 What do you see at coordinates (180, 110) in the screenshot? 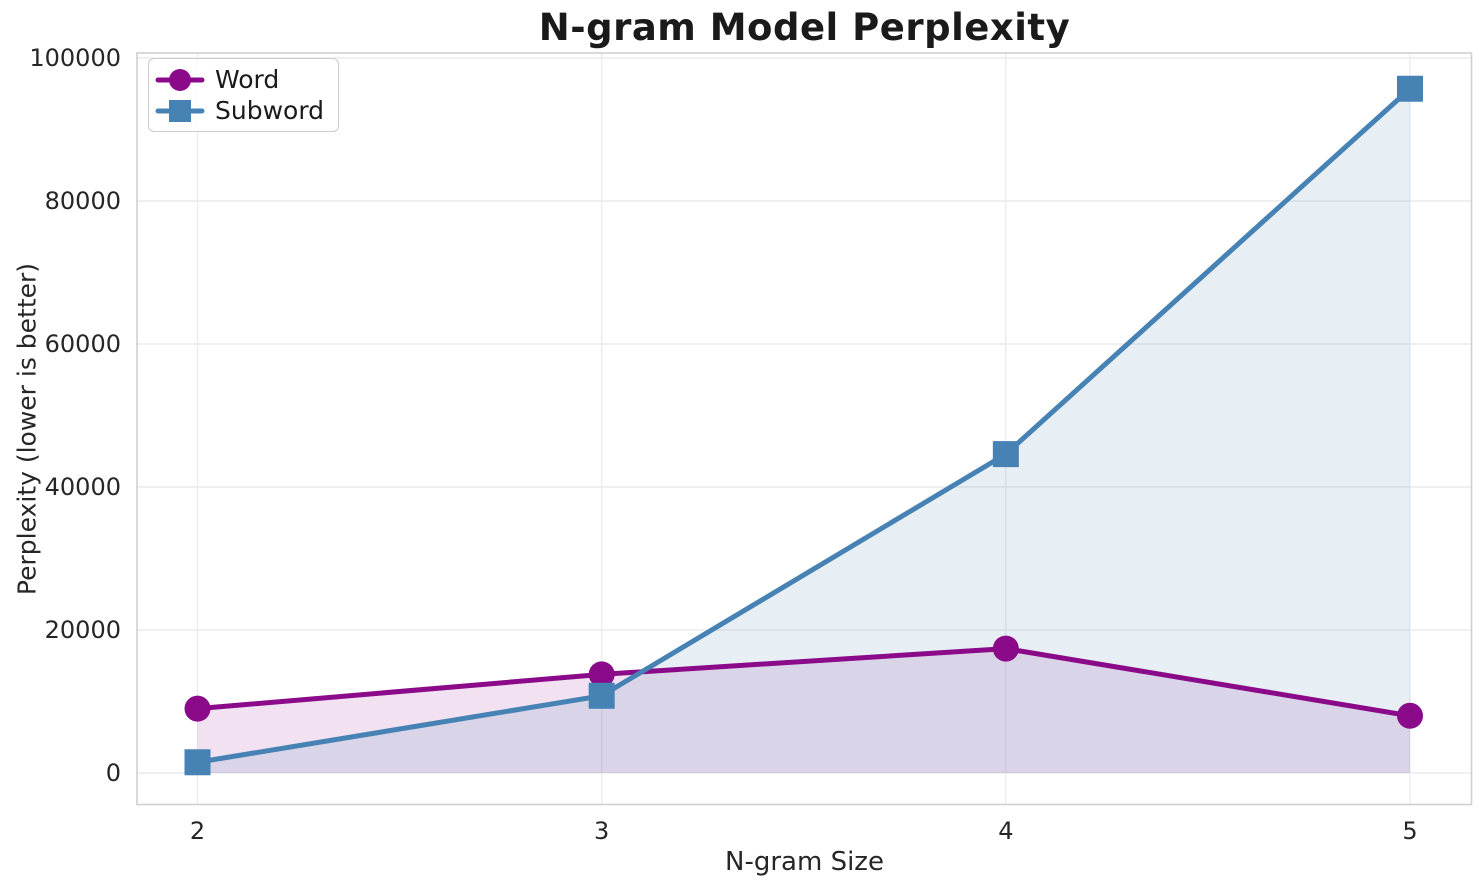
I see `square-marker-icon` at bounding box center [180, 110].